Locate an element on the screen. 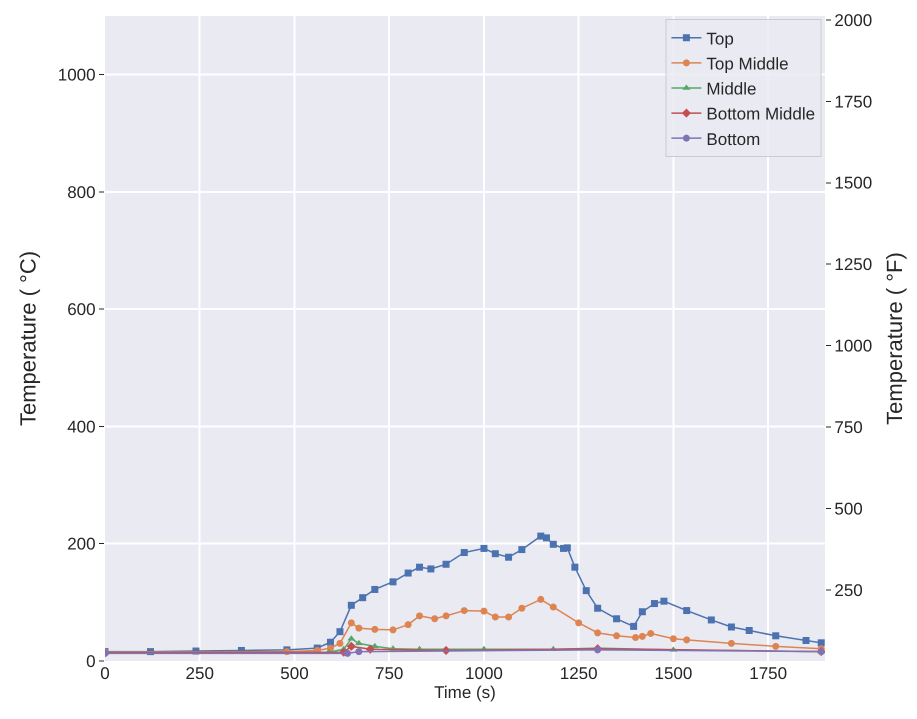 The height and width of the screenshot is (719, 917). x-tick-label: 1250 is located at coordinates (579, 673).